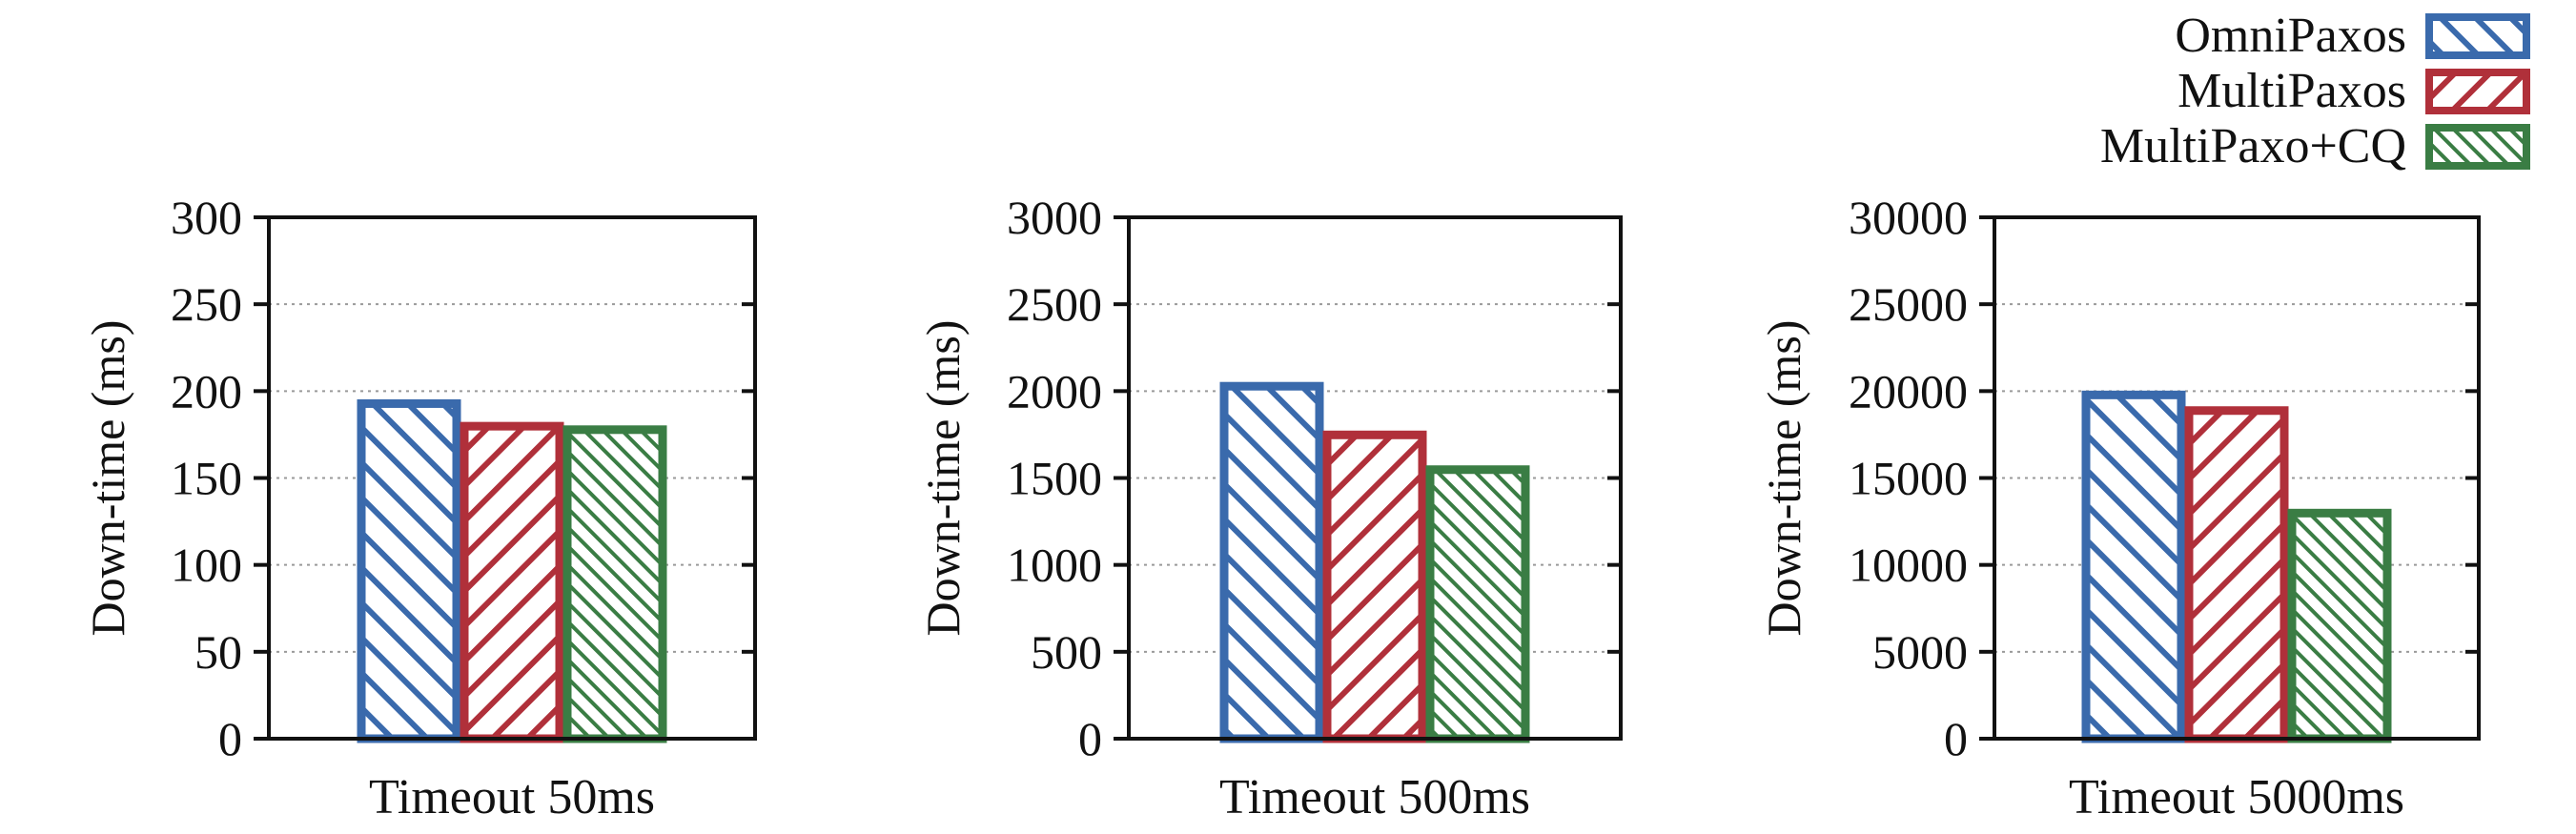  I want to click on y-tick-label: 300, so click(207, 217).